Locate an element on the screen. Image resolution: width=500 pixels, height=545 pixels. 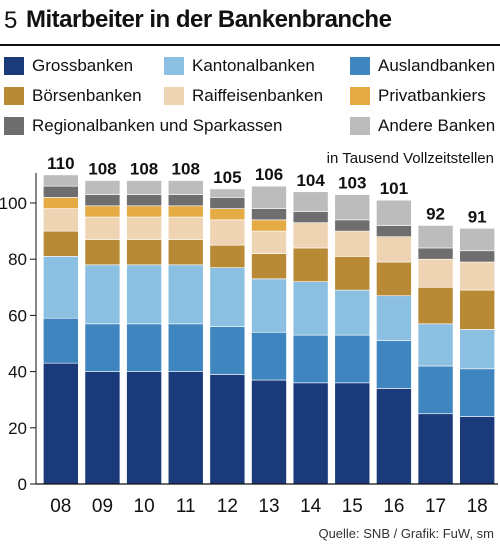
bar-segment-15-grossbanken is located at coordinates (352, 433).